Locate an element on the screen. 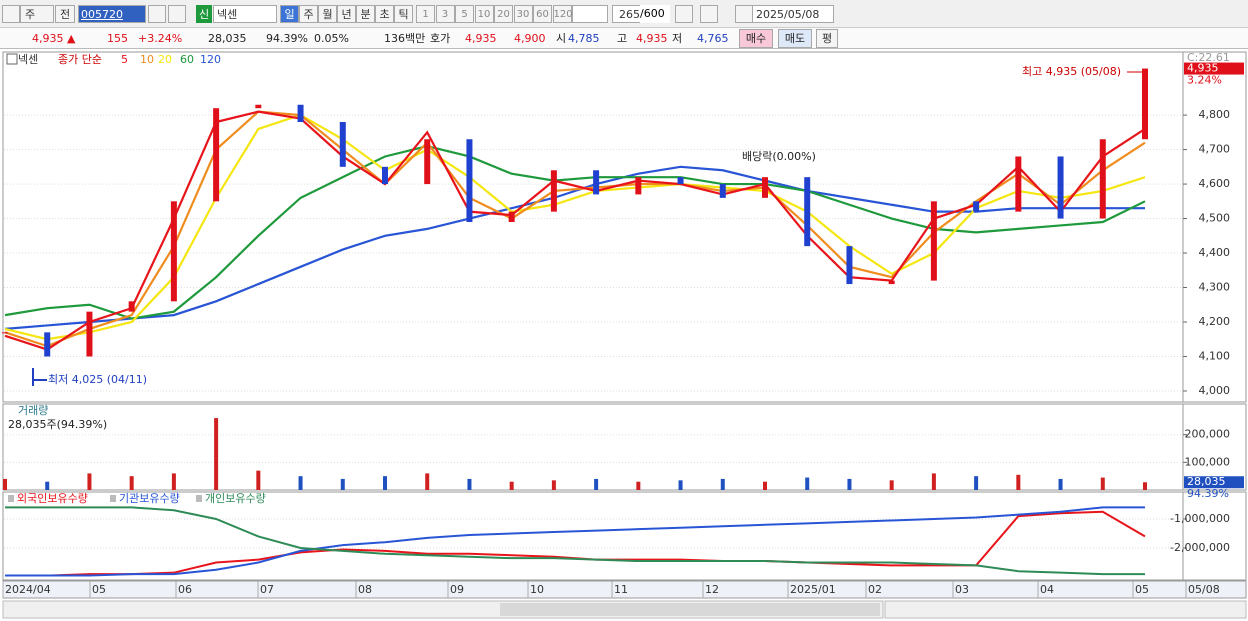  legend-icon is located at coordinates (12, 59).